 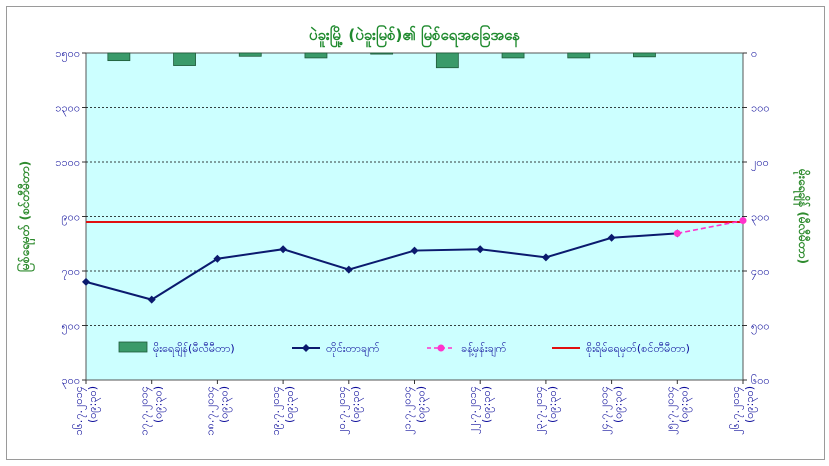 What do you see at coordinates (473, 410) in the screenshot?
I see `x-tick-label-date: ၂၂.၇.၂၀၁၄` at bounding box center [473, 410].